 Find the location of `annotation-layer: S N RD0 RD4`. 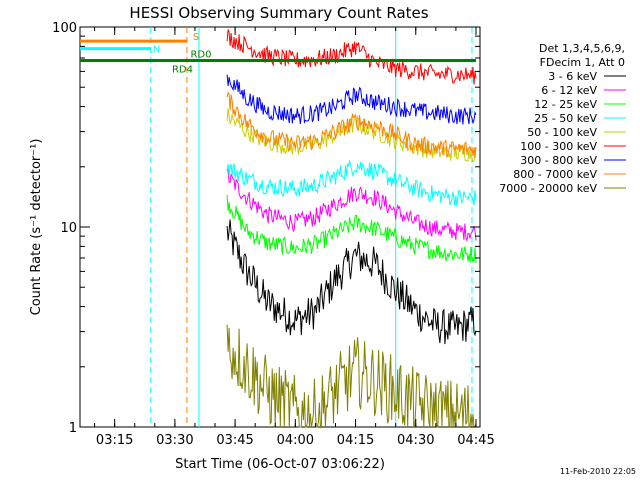

annotation-layer: S N RD0 RD4 is located at coordinates (278, 53).